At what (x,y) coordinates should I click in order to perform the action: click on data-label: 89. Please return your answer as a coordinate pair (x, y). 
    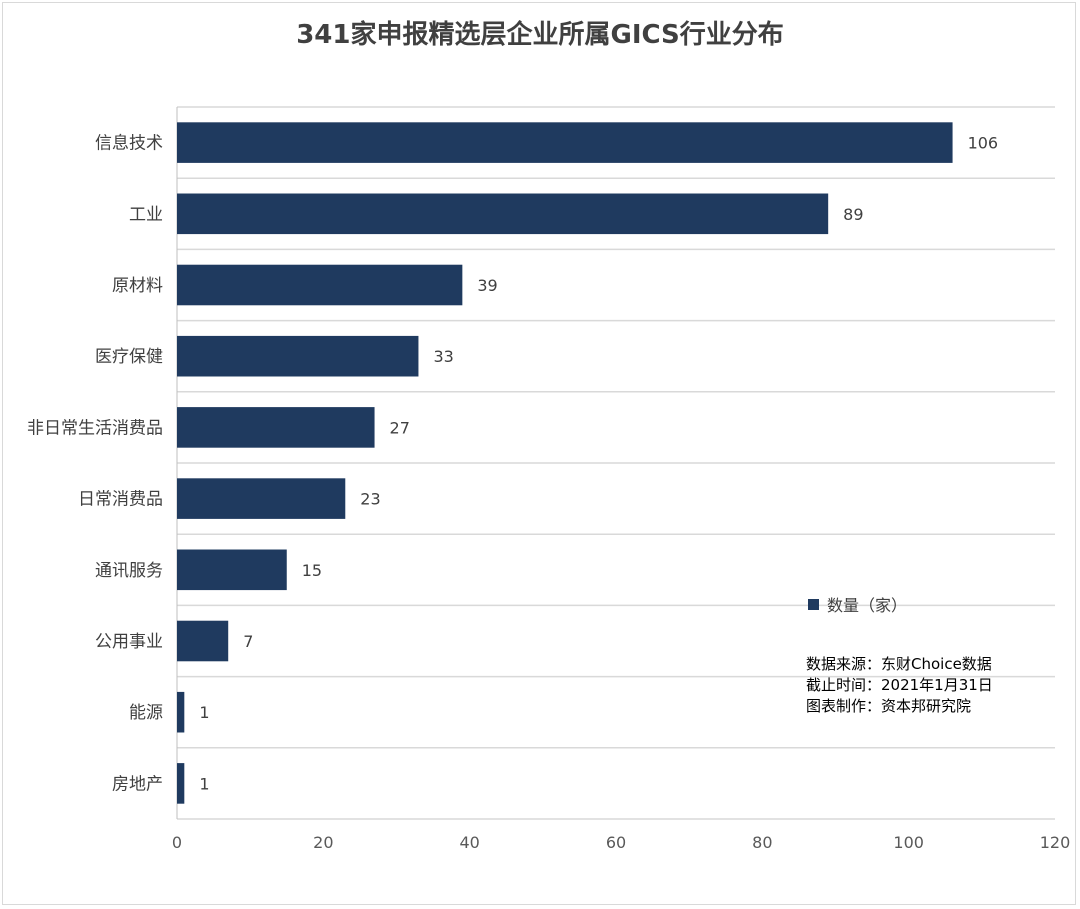
    Looking at the image, I should click on (853, 214).